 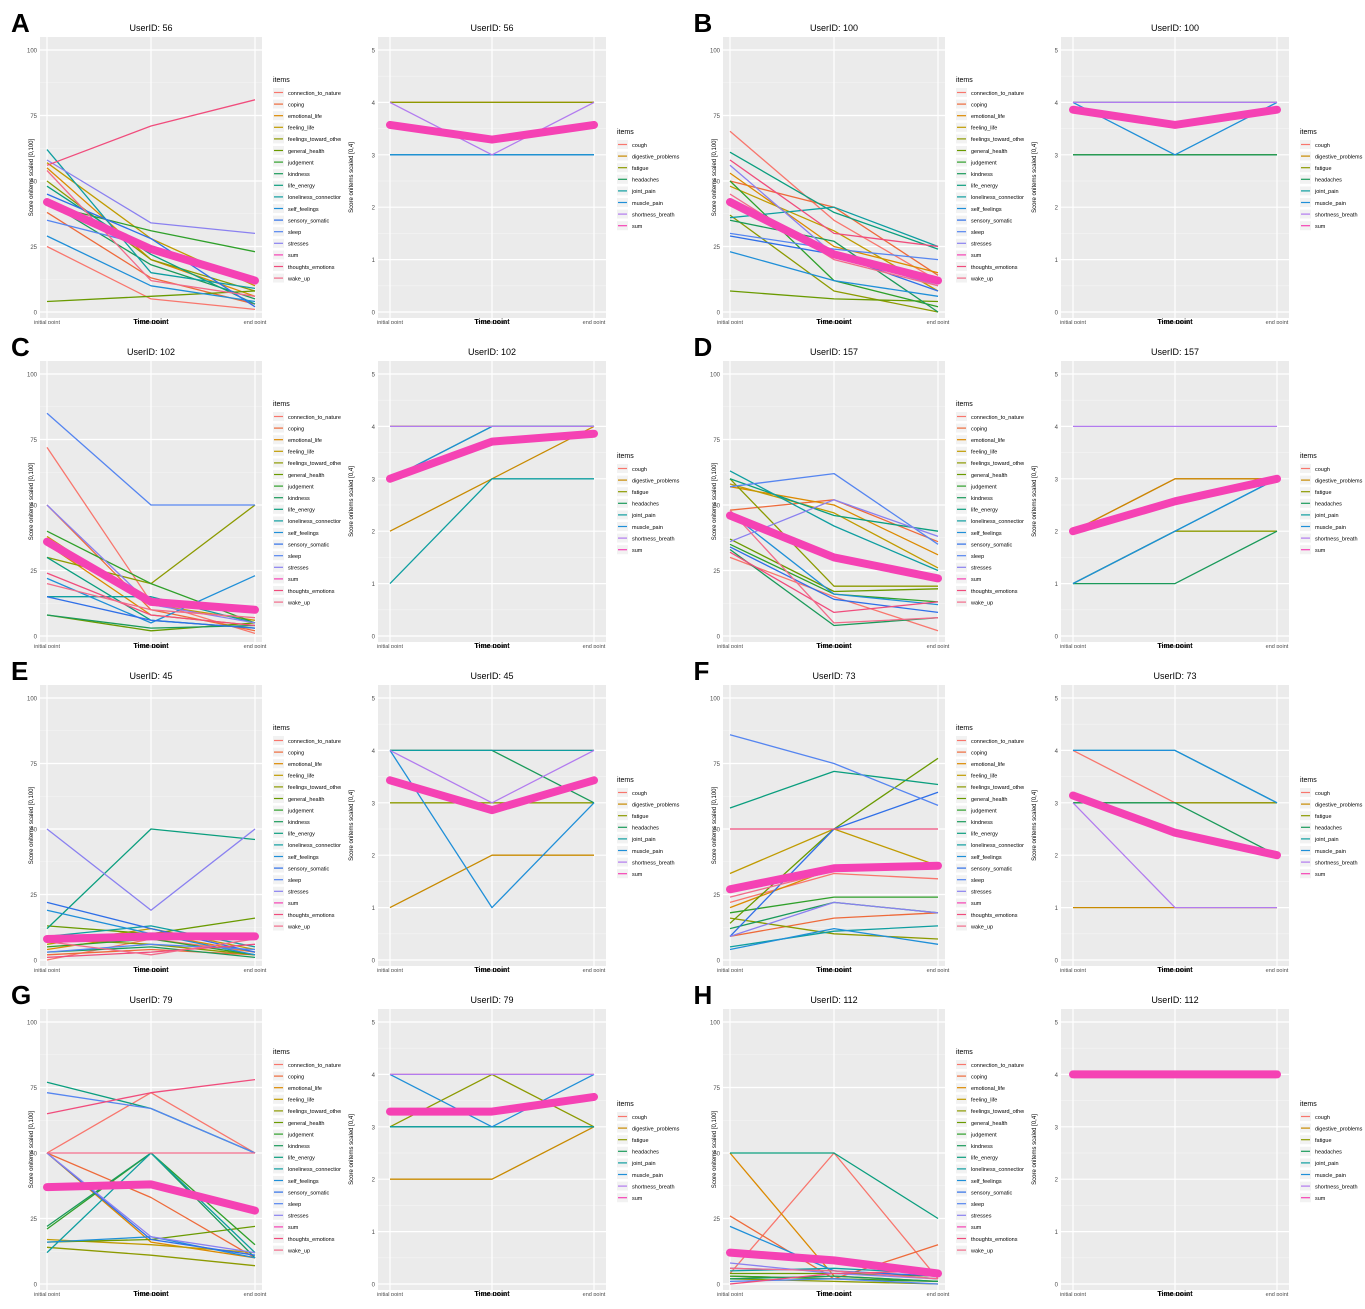 What do you see at coordinates (492, 829) in the screenshot?
I see `series-line-muscle-pain` at bounding box center [492, 829].